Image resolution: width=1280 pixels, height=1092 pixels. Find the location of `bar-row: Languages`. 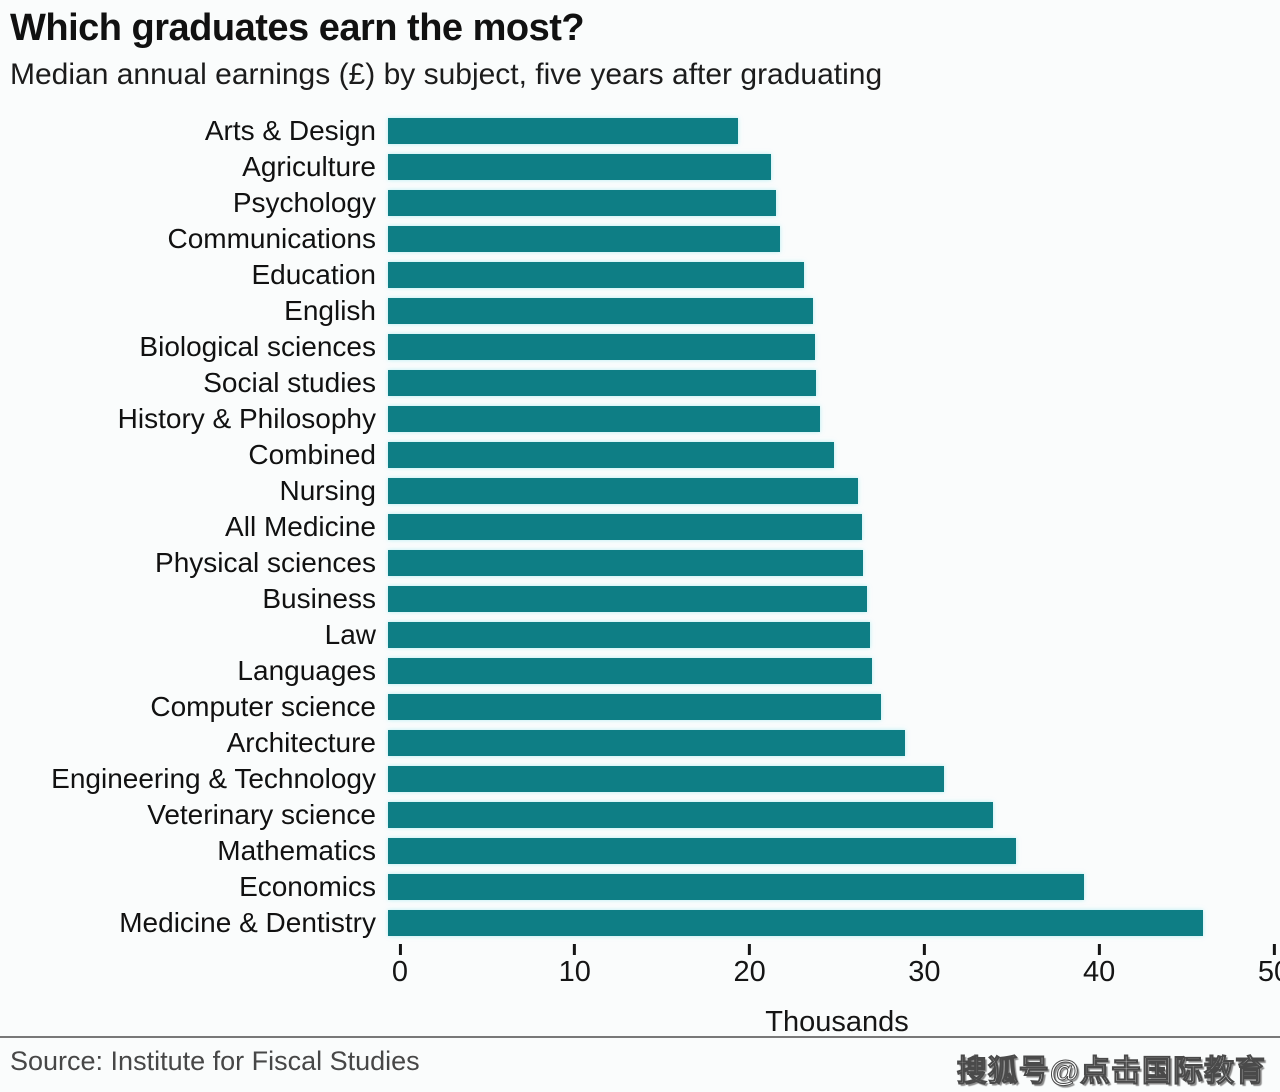

bar-row: Languages is located at coordinates (640, 671).